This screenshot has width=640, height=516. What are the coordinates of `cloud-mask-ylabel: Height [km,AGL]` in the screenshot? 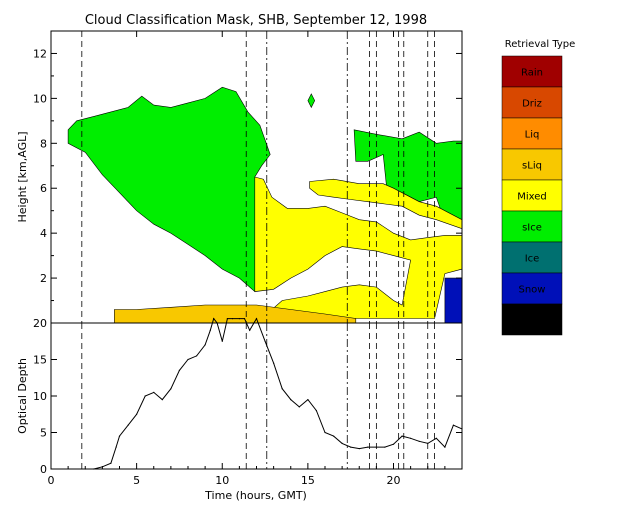 It's located at (22, 176).